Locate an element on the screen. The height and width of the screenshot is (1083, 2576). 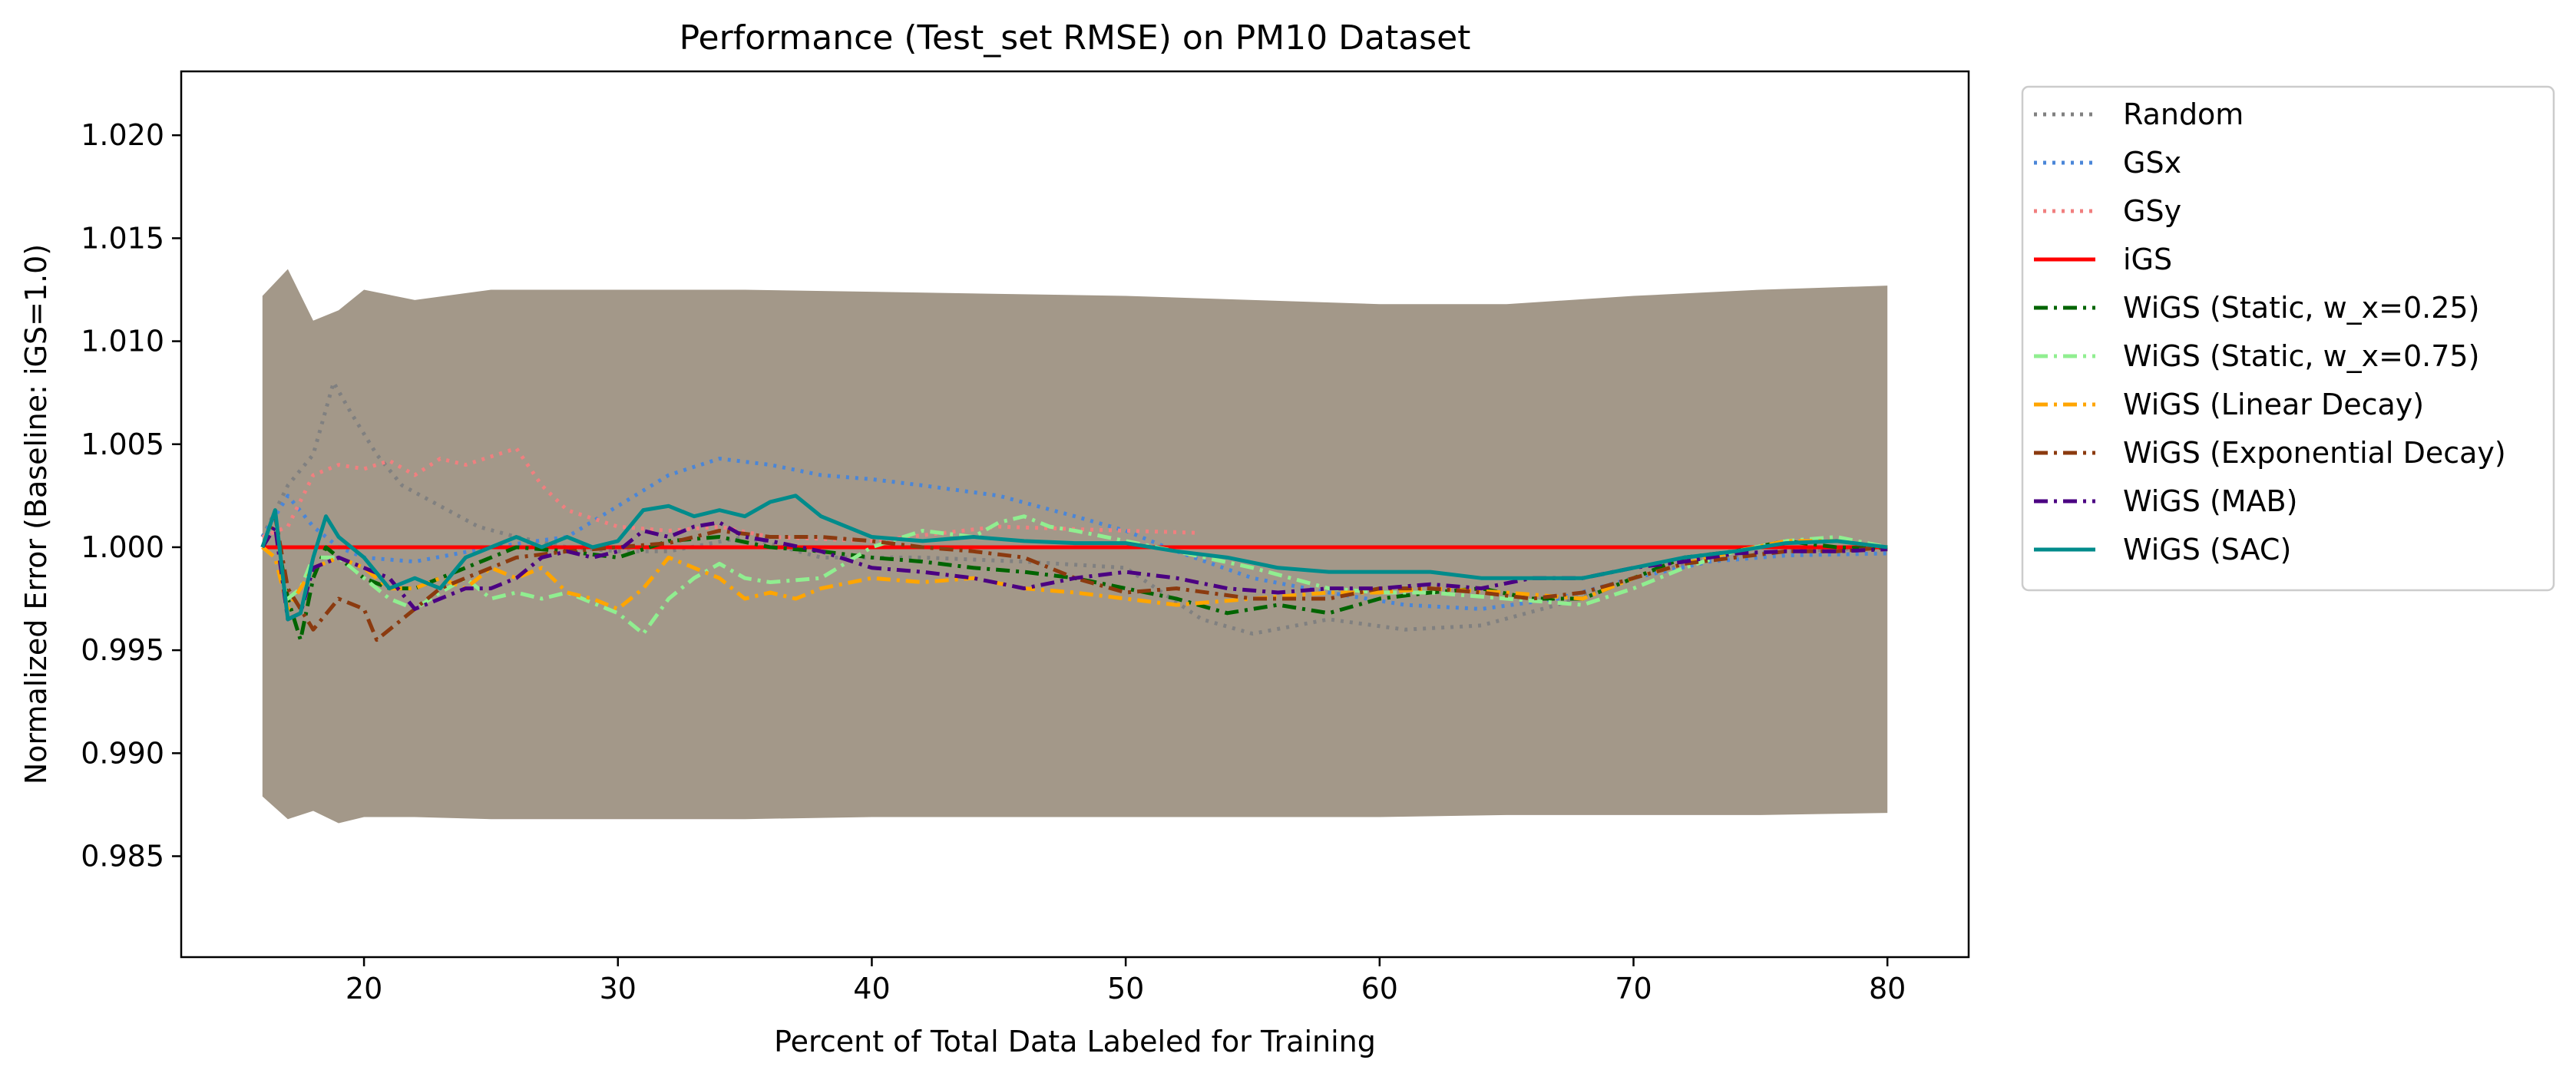
series-line-wigs-exponential-decay is located at coordinates (1074, 578).